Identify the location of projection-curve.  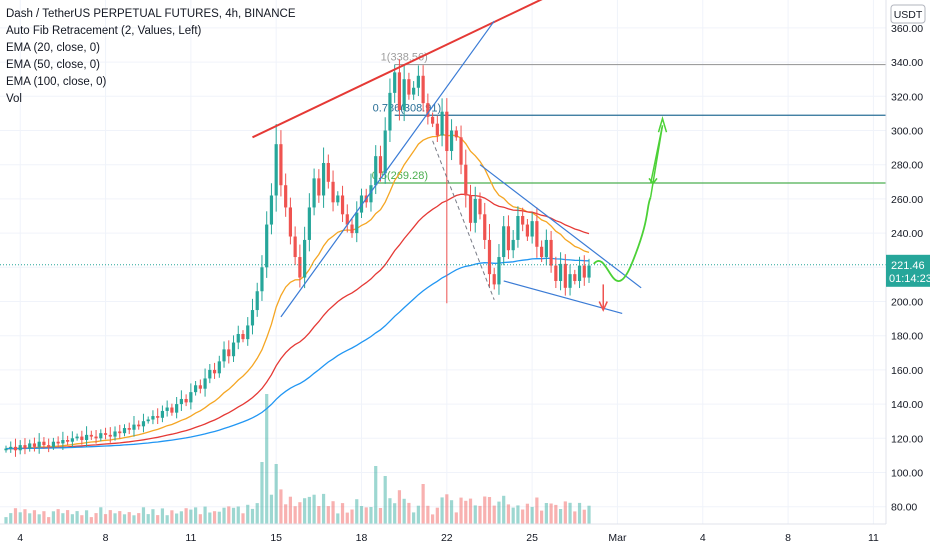
(622, 239).